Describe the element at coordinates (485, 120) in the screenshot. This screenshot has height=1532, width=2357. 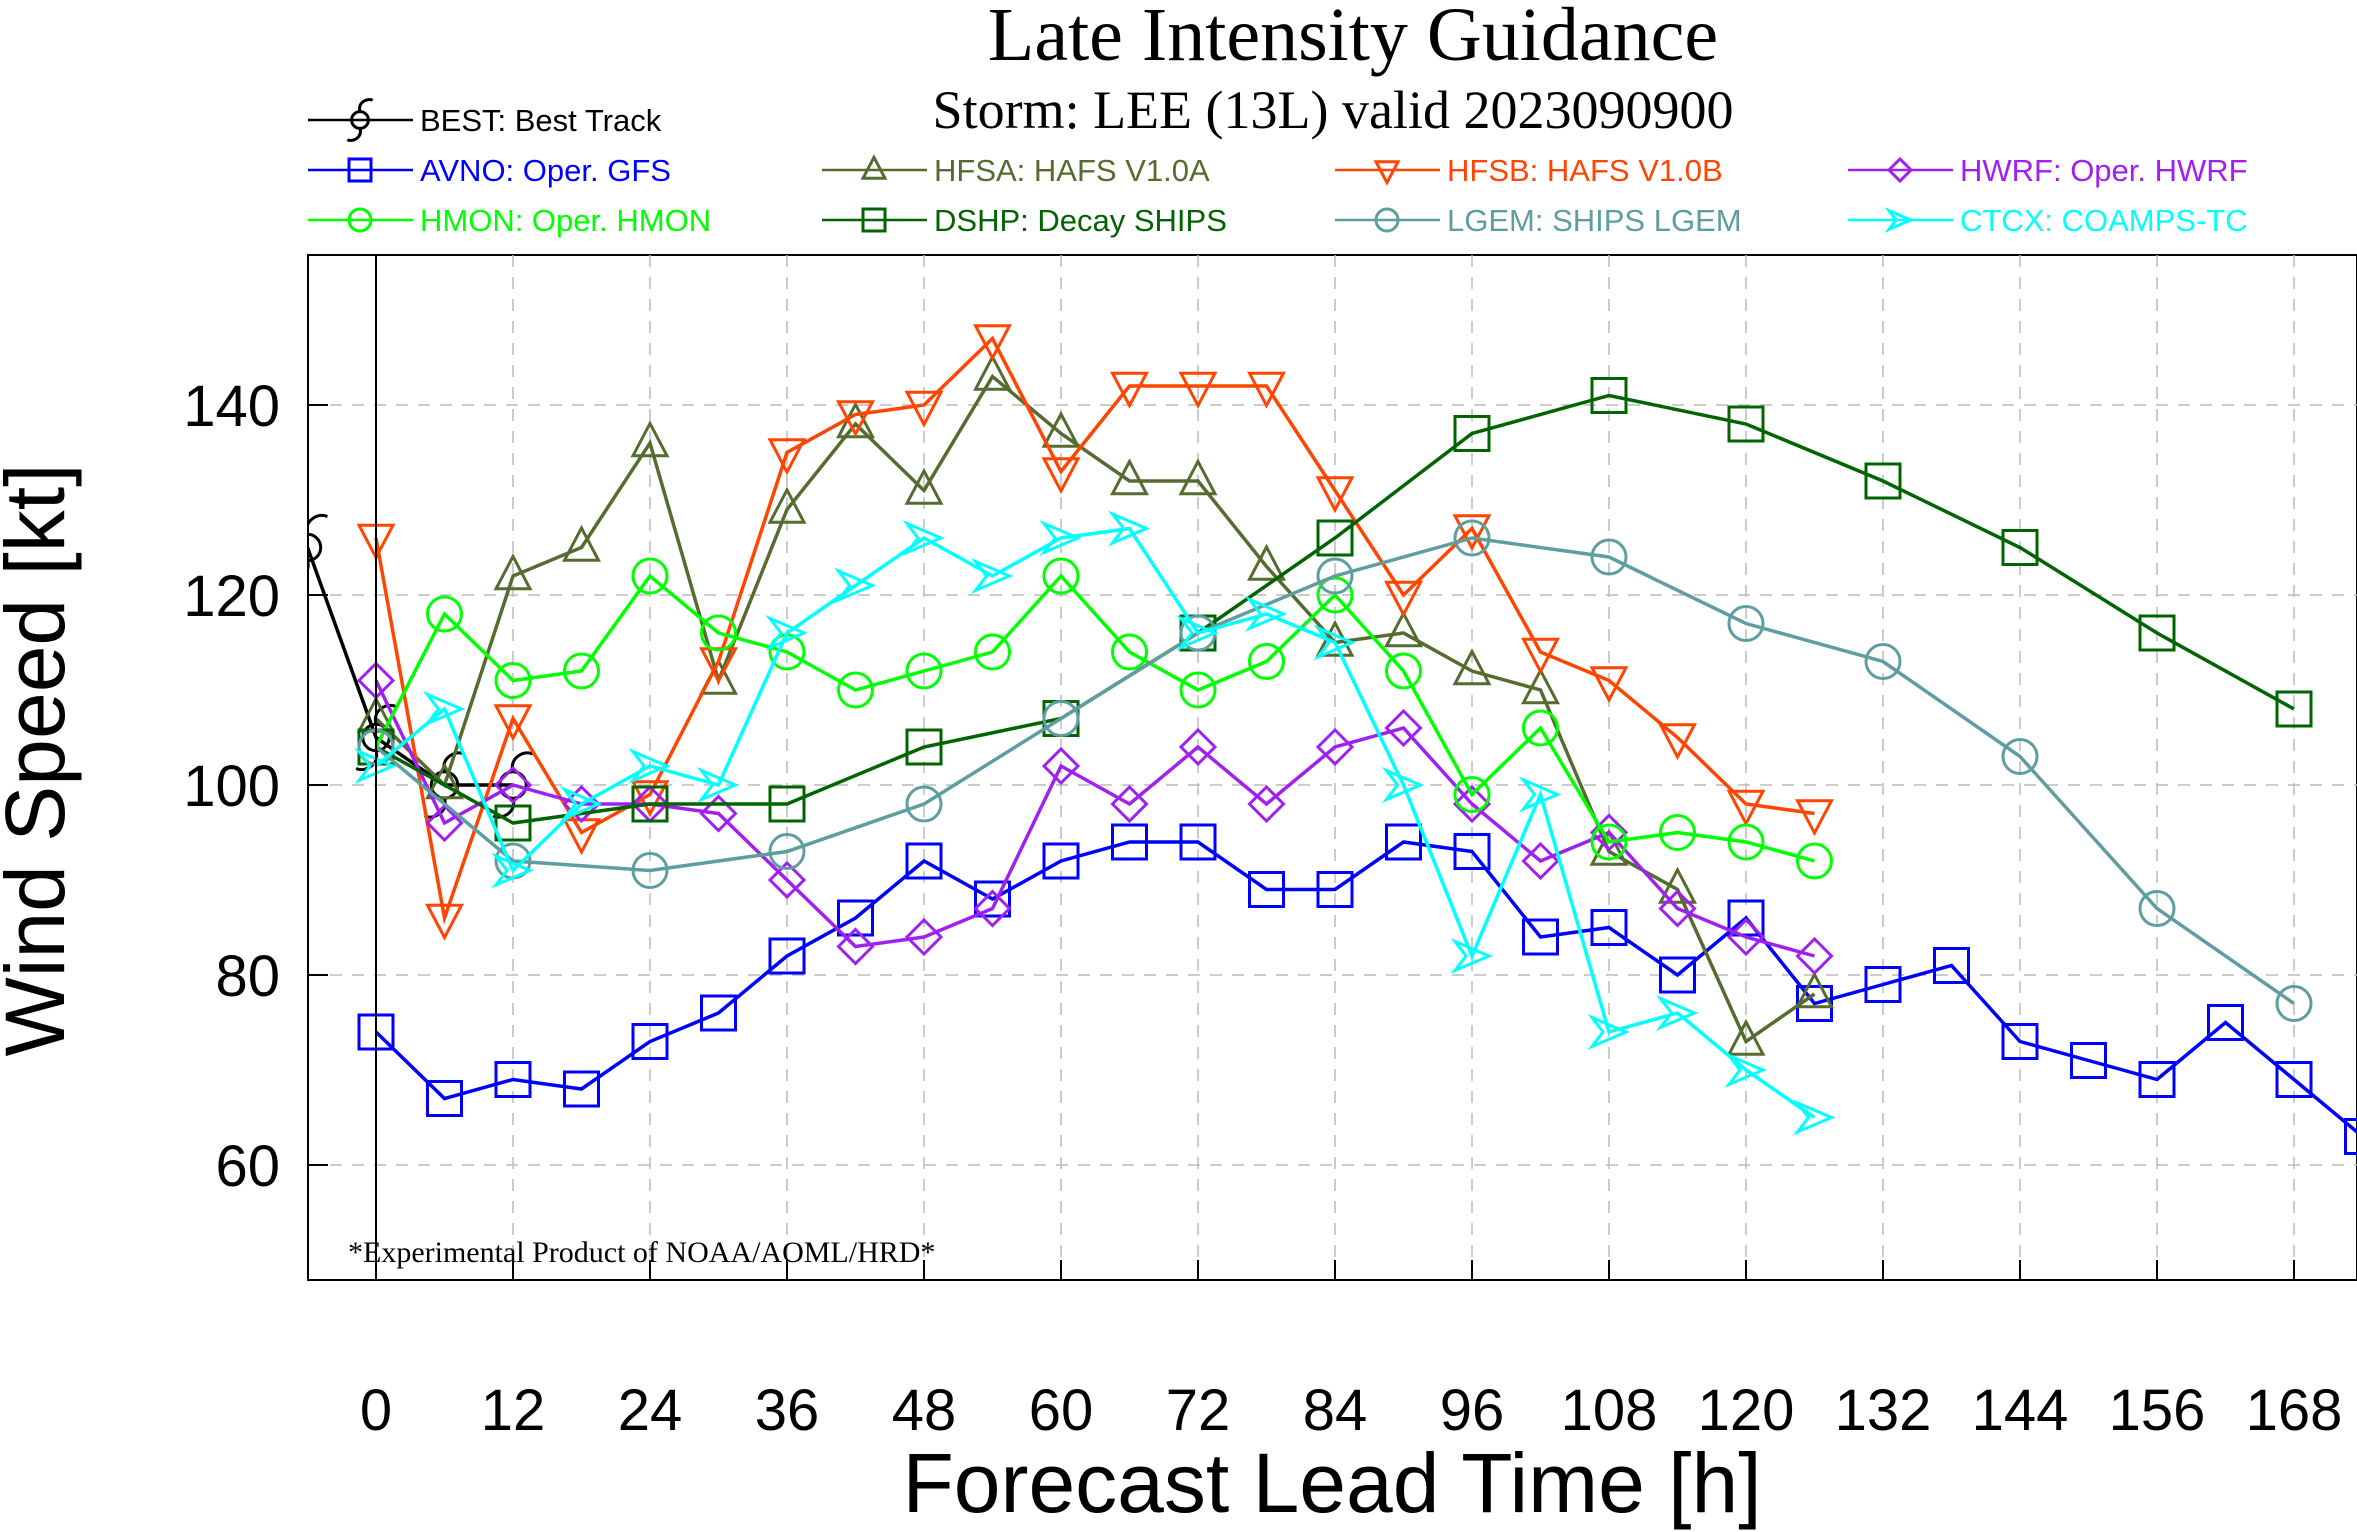
I see `legend-item-best: BEST: Best Track` at that location.